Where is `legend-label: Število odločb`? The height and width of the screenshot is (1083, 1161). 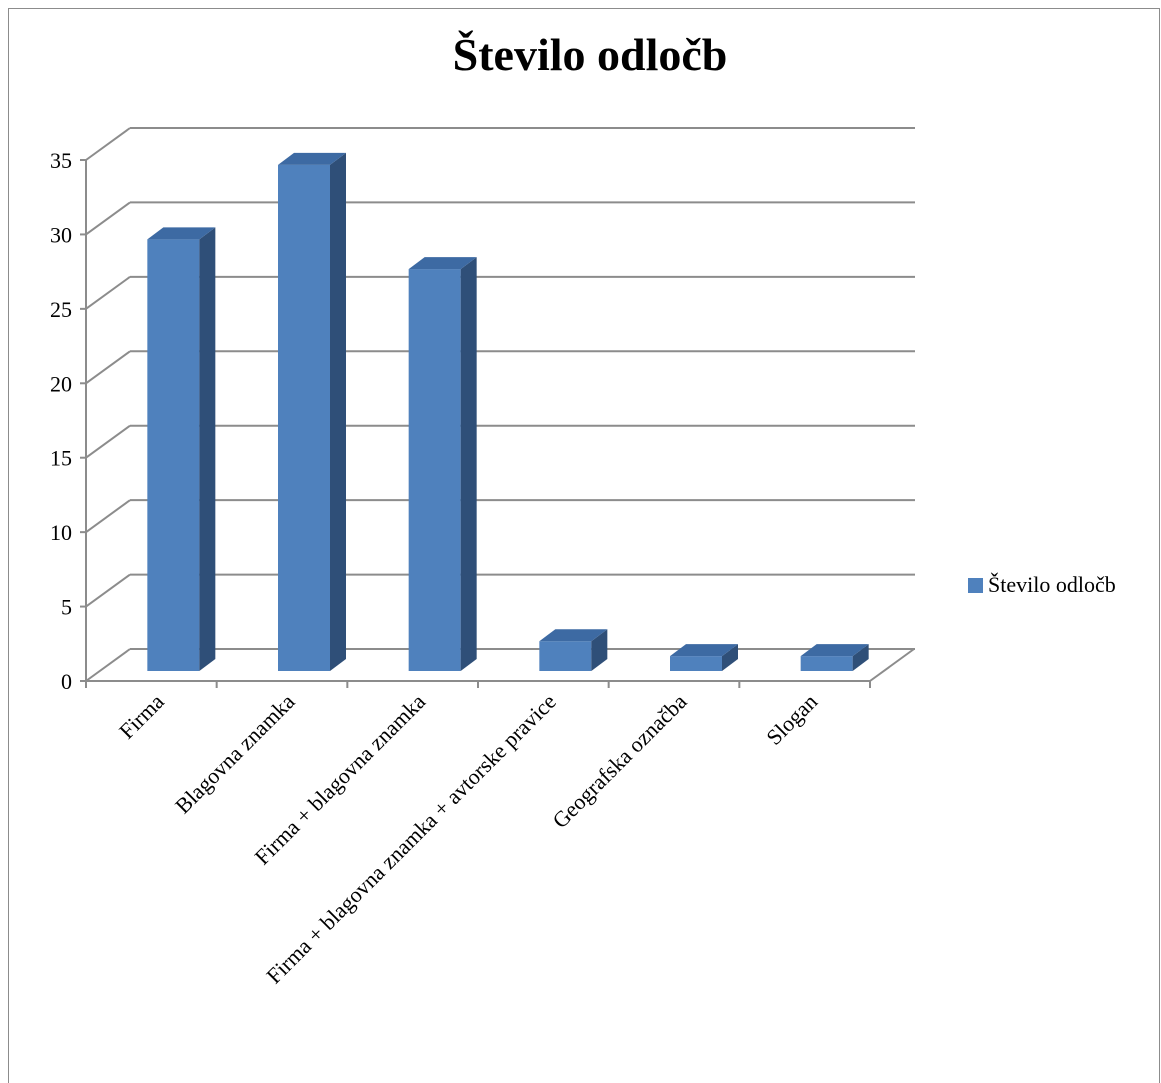
legend-label: Število odločb is located at coordinates (1052, 584).